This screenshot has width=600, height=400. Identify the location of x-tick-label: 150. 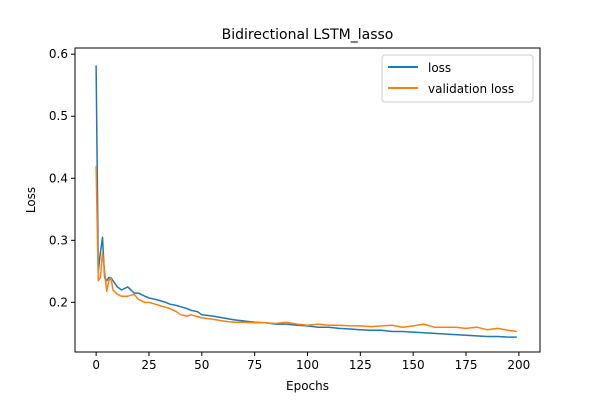
(413, 365).